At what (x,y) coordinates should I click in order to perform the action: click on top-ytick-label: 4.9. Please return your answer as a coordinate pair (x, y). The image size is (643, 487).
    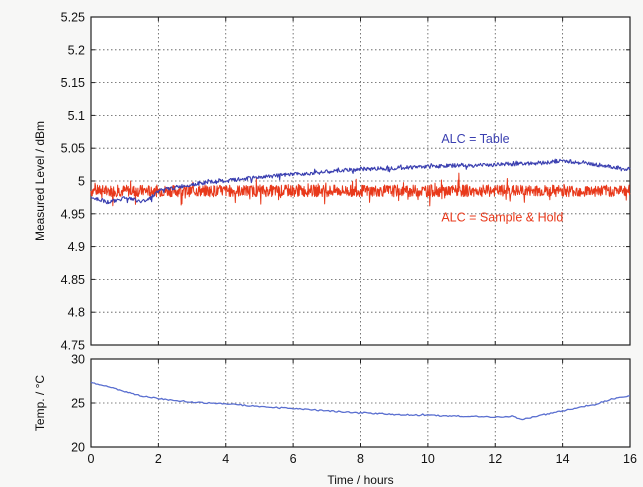
    Looking at the image, I should click on (76, 247).